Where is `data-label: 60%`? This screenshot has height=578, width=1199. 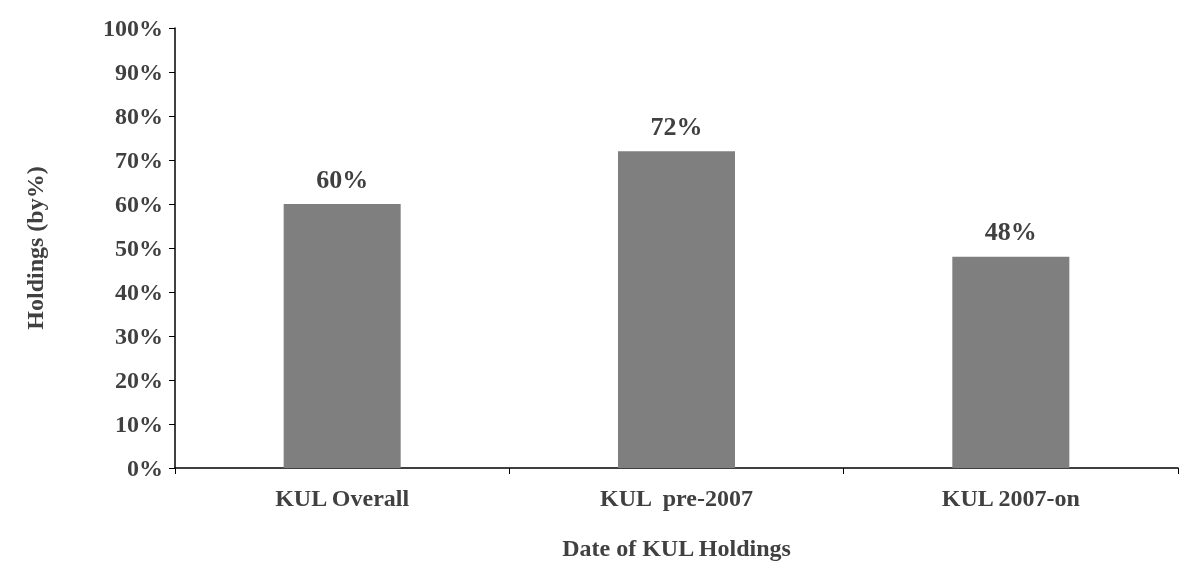 data-label: 60% is located at coordinates (342, 179).